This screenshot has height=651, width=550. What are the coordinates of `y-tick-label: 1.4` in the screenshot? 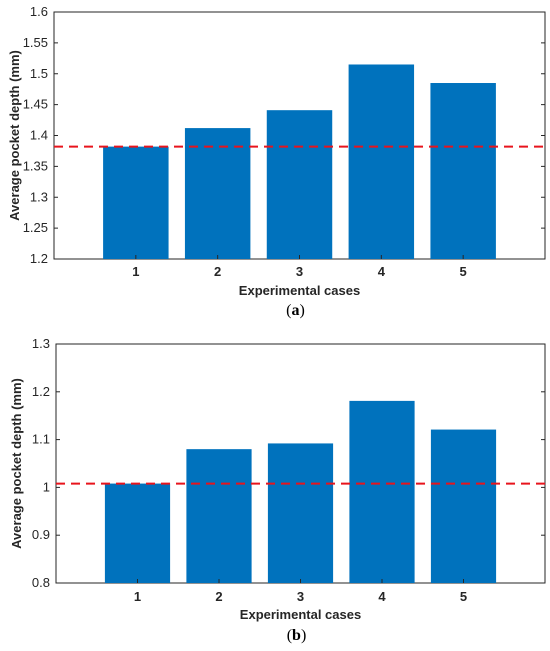 It's located at (39, 135).